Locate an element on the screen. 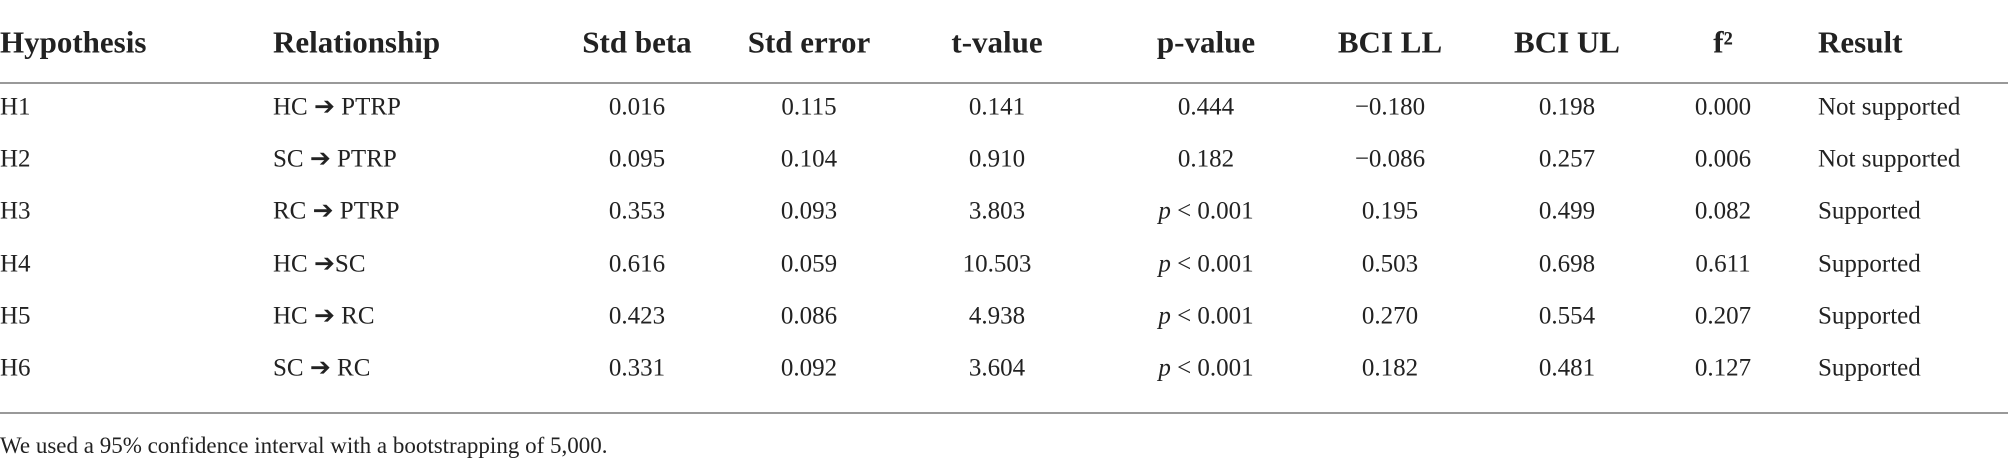  table-cell: 3.604 is located at coordinates (997, 368).